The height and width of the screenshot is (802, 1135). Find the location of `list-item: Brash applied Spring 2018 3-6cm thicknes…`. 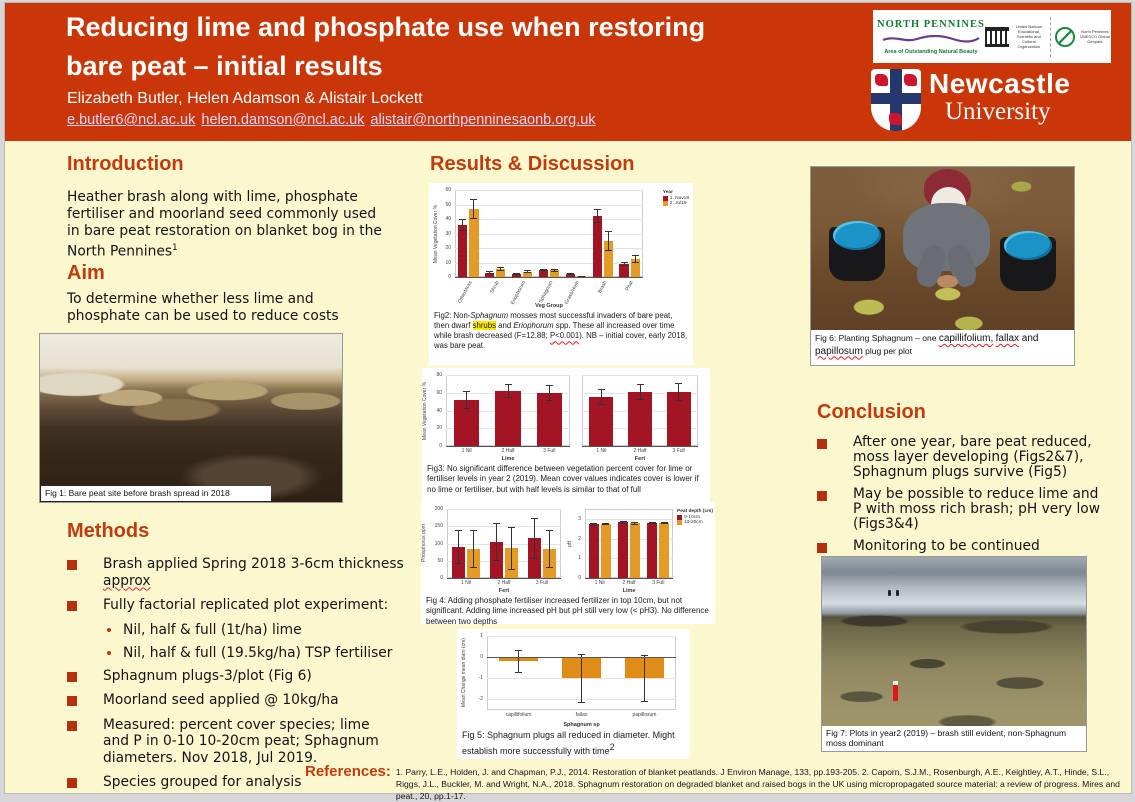

list-item: Brash applied Spring 2018 3-6cm thicknes… is located at coordinates (233, 572).